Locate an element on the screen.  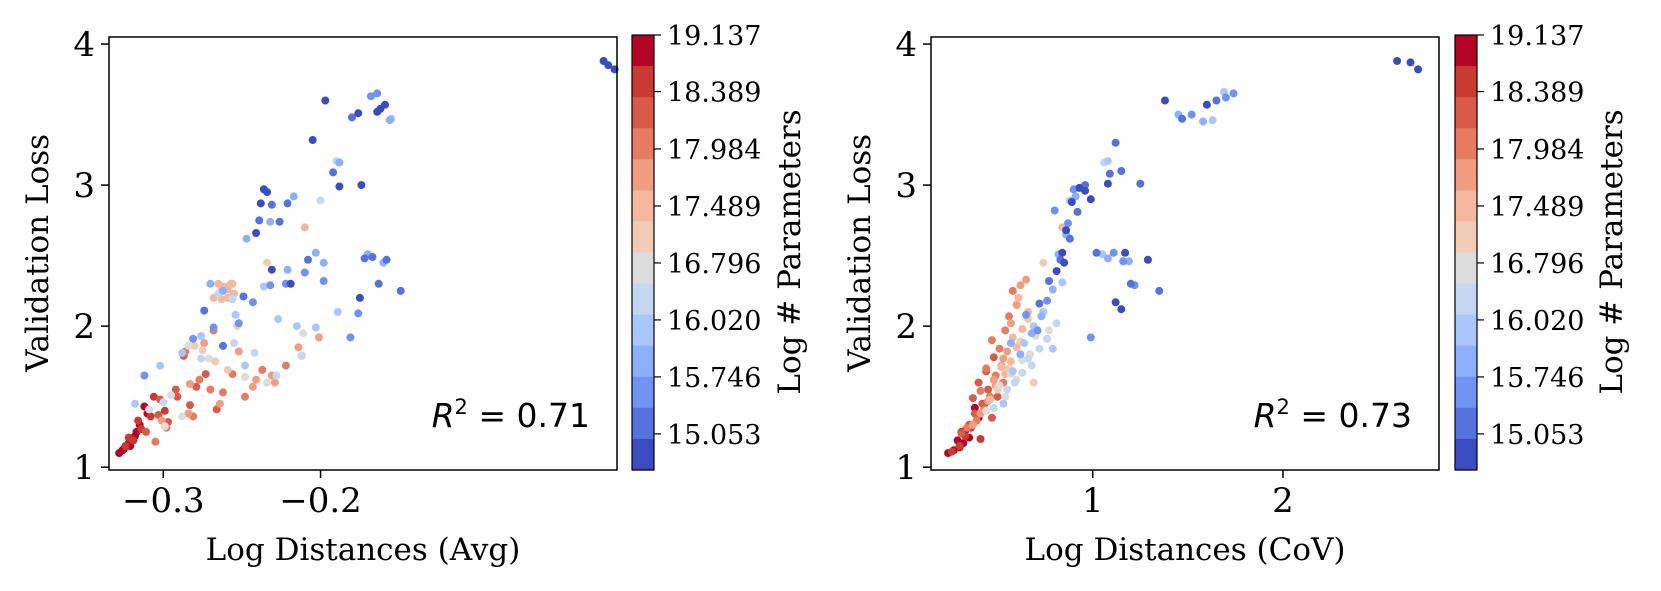
colorbar-tick-label: 16.796 is located at coordinates (714, 264).